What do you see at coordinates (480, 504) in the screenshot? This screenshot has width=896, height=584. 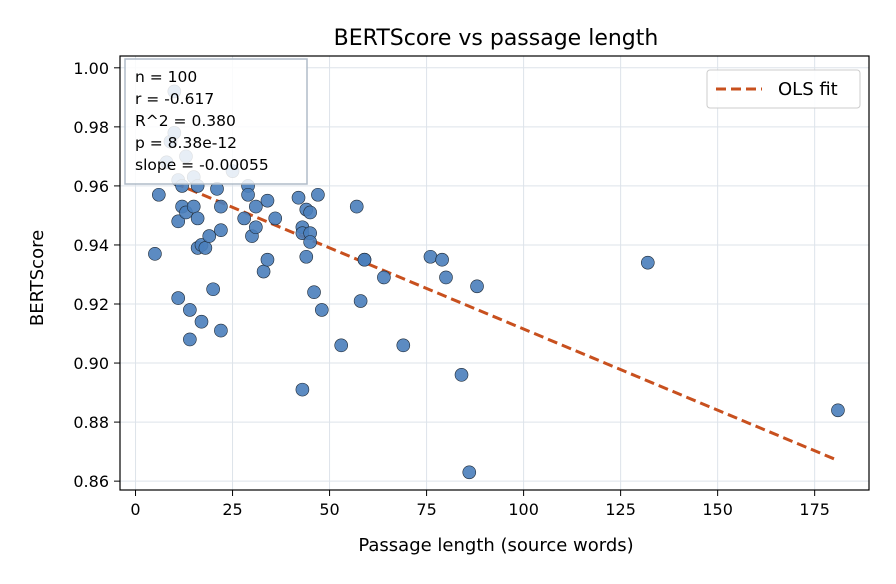 I see `x-axis-ticks: 0 25 50 75 100 125 150 175` at bounding box center [480, 504].